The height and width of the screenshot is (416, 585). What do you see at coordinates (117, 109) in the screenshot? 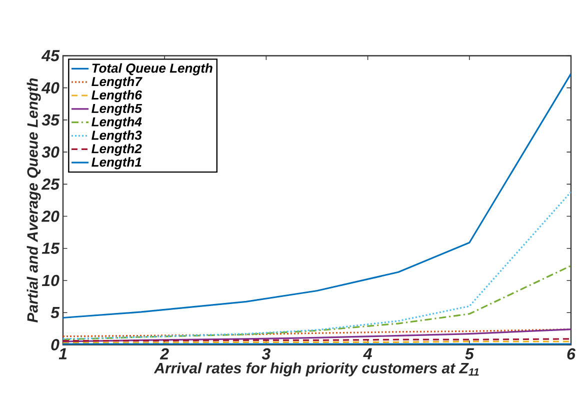
I see `legend-label: Length5` at bounding box center [117, 109].